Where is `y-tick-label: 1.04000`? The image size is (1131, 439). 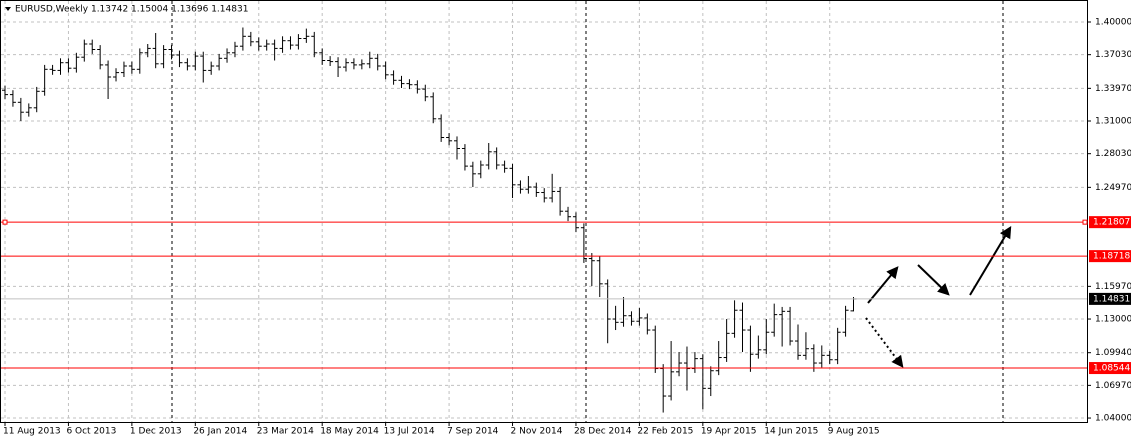
y-tick-label: 1.04000 is located at coordinates (1113, 419).